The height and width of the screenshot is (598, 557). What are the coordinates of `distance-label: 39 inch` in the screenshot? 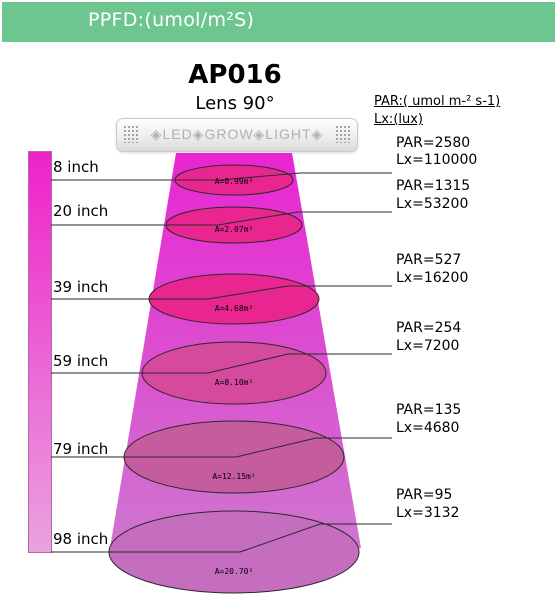 It's located at (80, 287).